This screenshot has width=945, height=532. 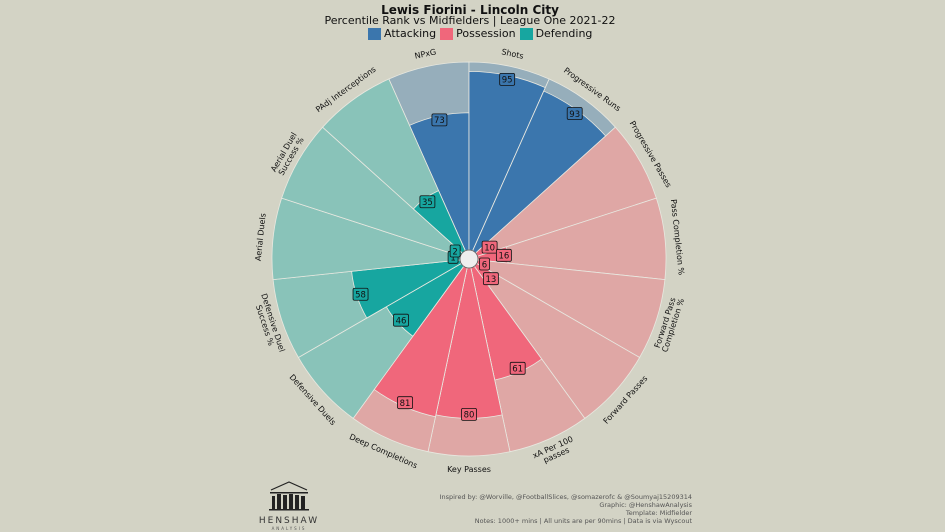 What do you see at coordinates (677, 237) in the screenshot?
I see `category-label-pass-completion: Pass Completion %` at bounding box center [677, 237].